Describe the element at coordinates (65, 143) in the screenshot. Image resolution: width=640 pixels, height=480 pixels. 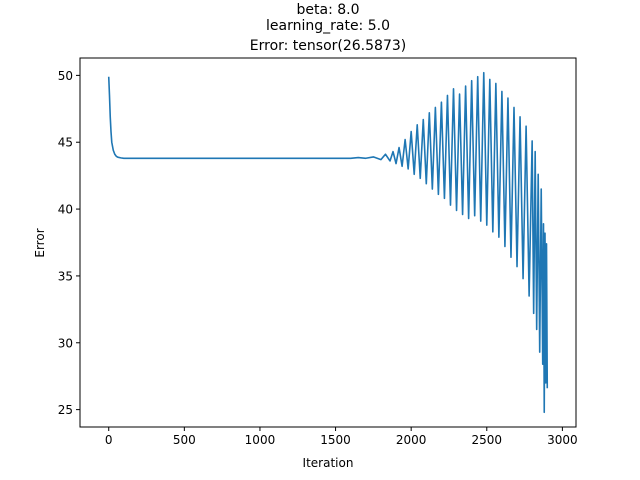
I see `y-tick-label: 45` at that location.